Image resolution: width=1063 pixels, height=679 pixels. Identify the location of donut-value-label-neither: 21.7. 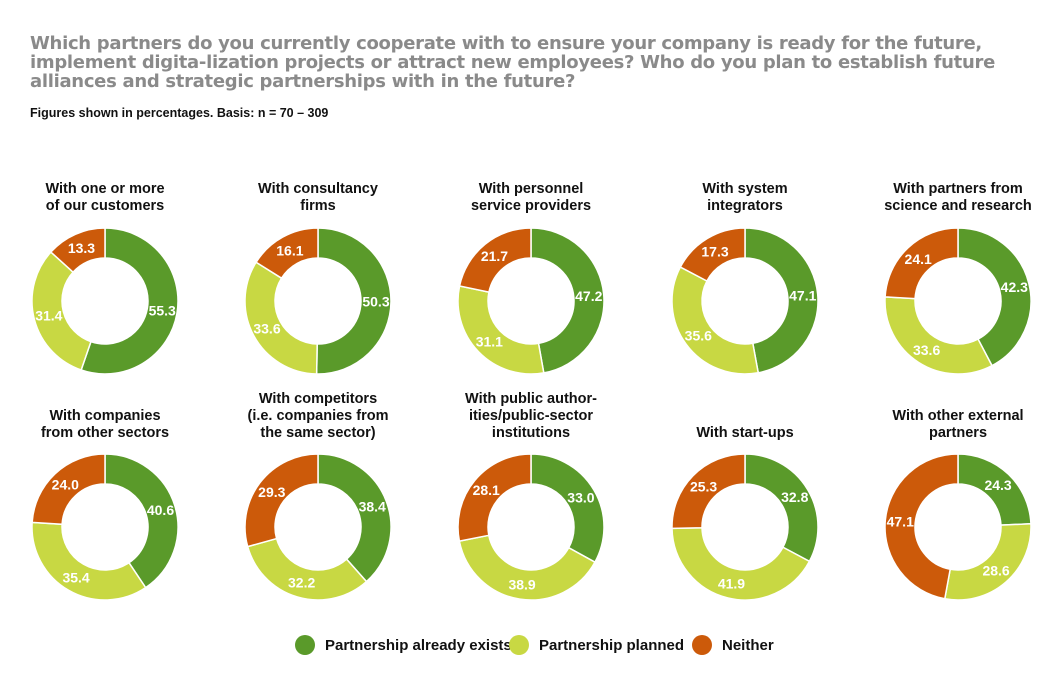
(494, 256).